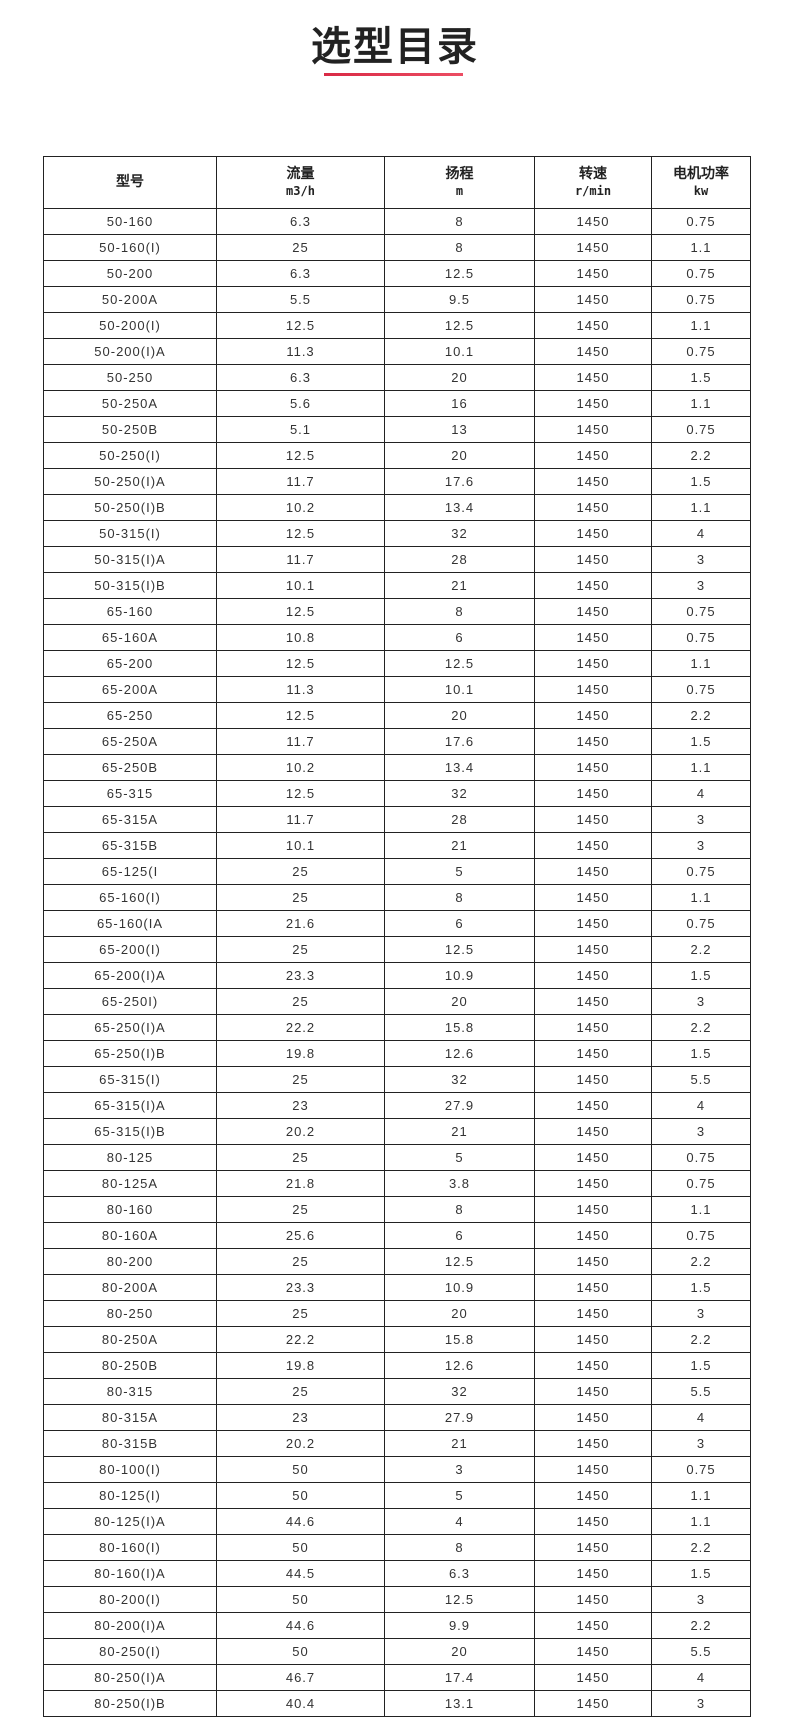 The height and width of the screenshot is (1720, 790). Describe the element at coordinates (397, 533) in the screenshot. I see `table-row: 50-315(I) 12.5 32 1450 4` at that location.